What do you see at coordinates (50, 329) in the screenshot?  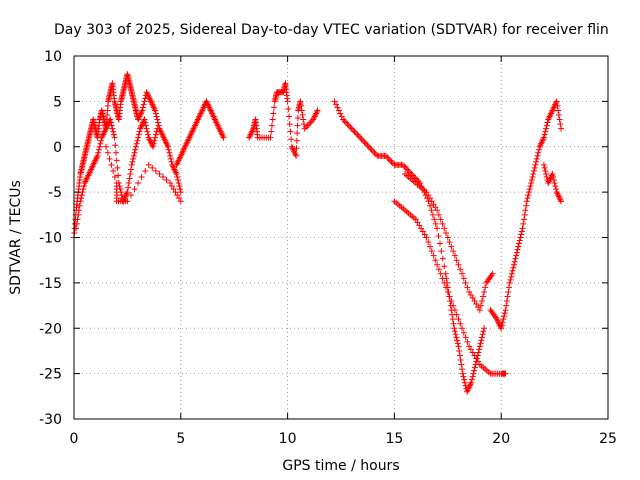 I see `y-tick-label: -20` at bounding box center [50, 329].